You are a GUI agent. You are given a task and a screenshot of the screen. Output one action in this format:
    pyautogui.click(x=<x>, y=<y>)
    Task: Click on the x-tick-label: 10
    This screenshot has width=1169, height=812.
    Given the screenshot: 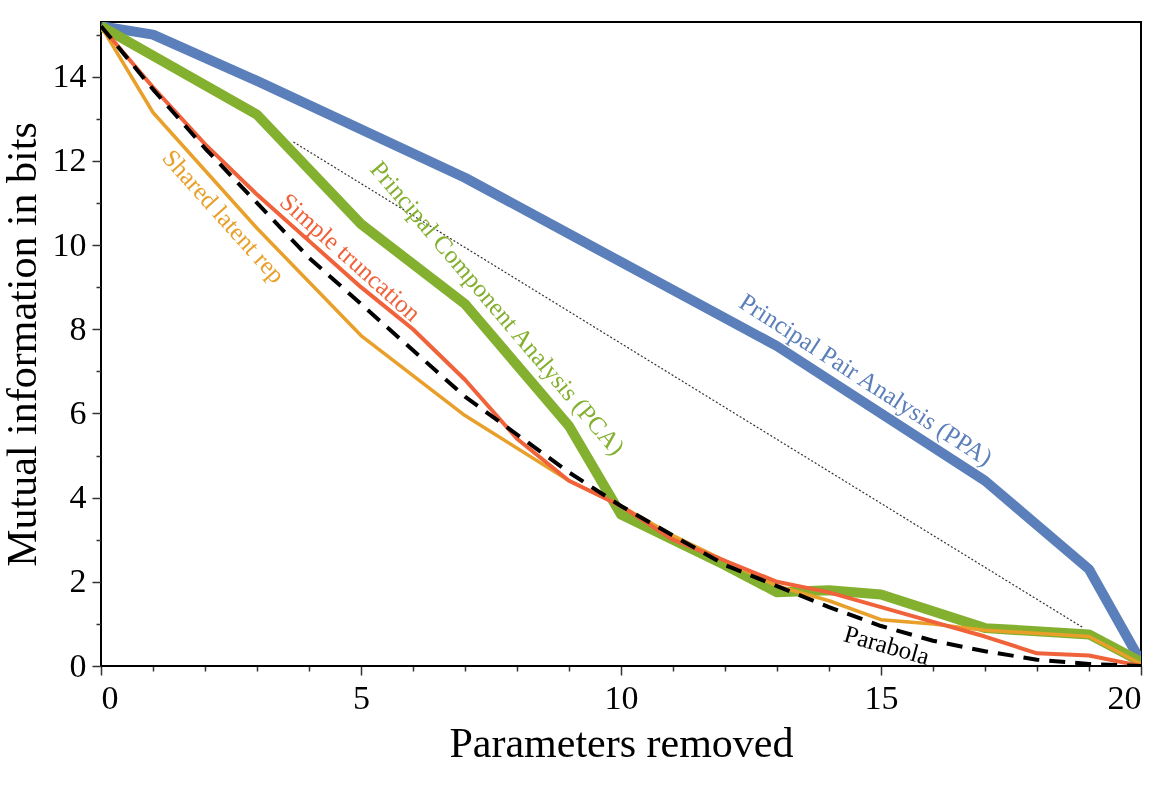 What is the action you would take?
    pyautogui.click(x=621, y=697)
    